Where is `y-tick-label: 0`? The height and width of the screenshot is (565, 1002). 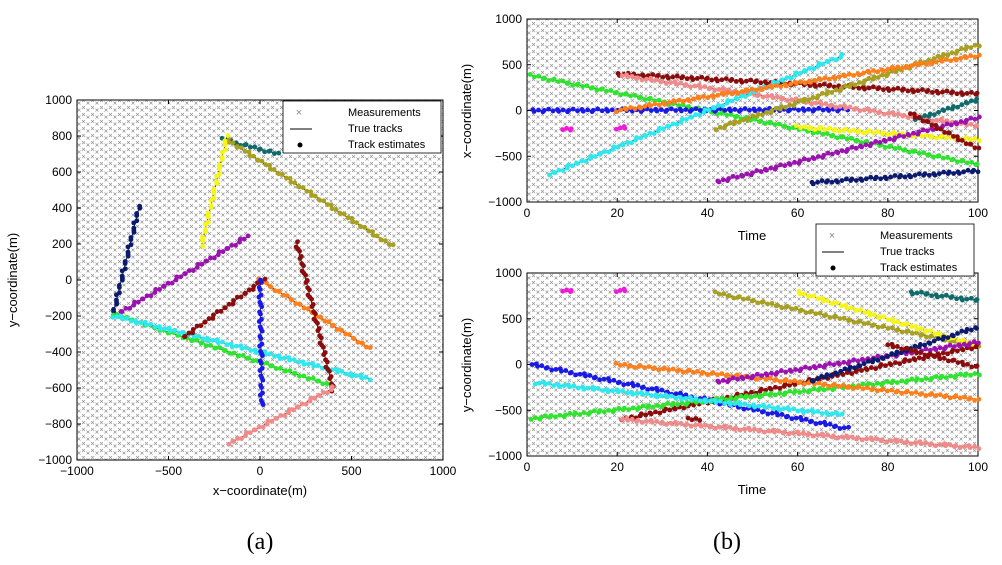
y-tick-label: 0 is located at coordinates (518, 365).